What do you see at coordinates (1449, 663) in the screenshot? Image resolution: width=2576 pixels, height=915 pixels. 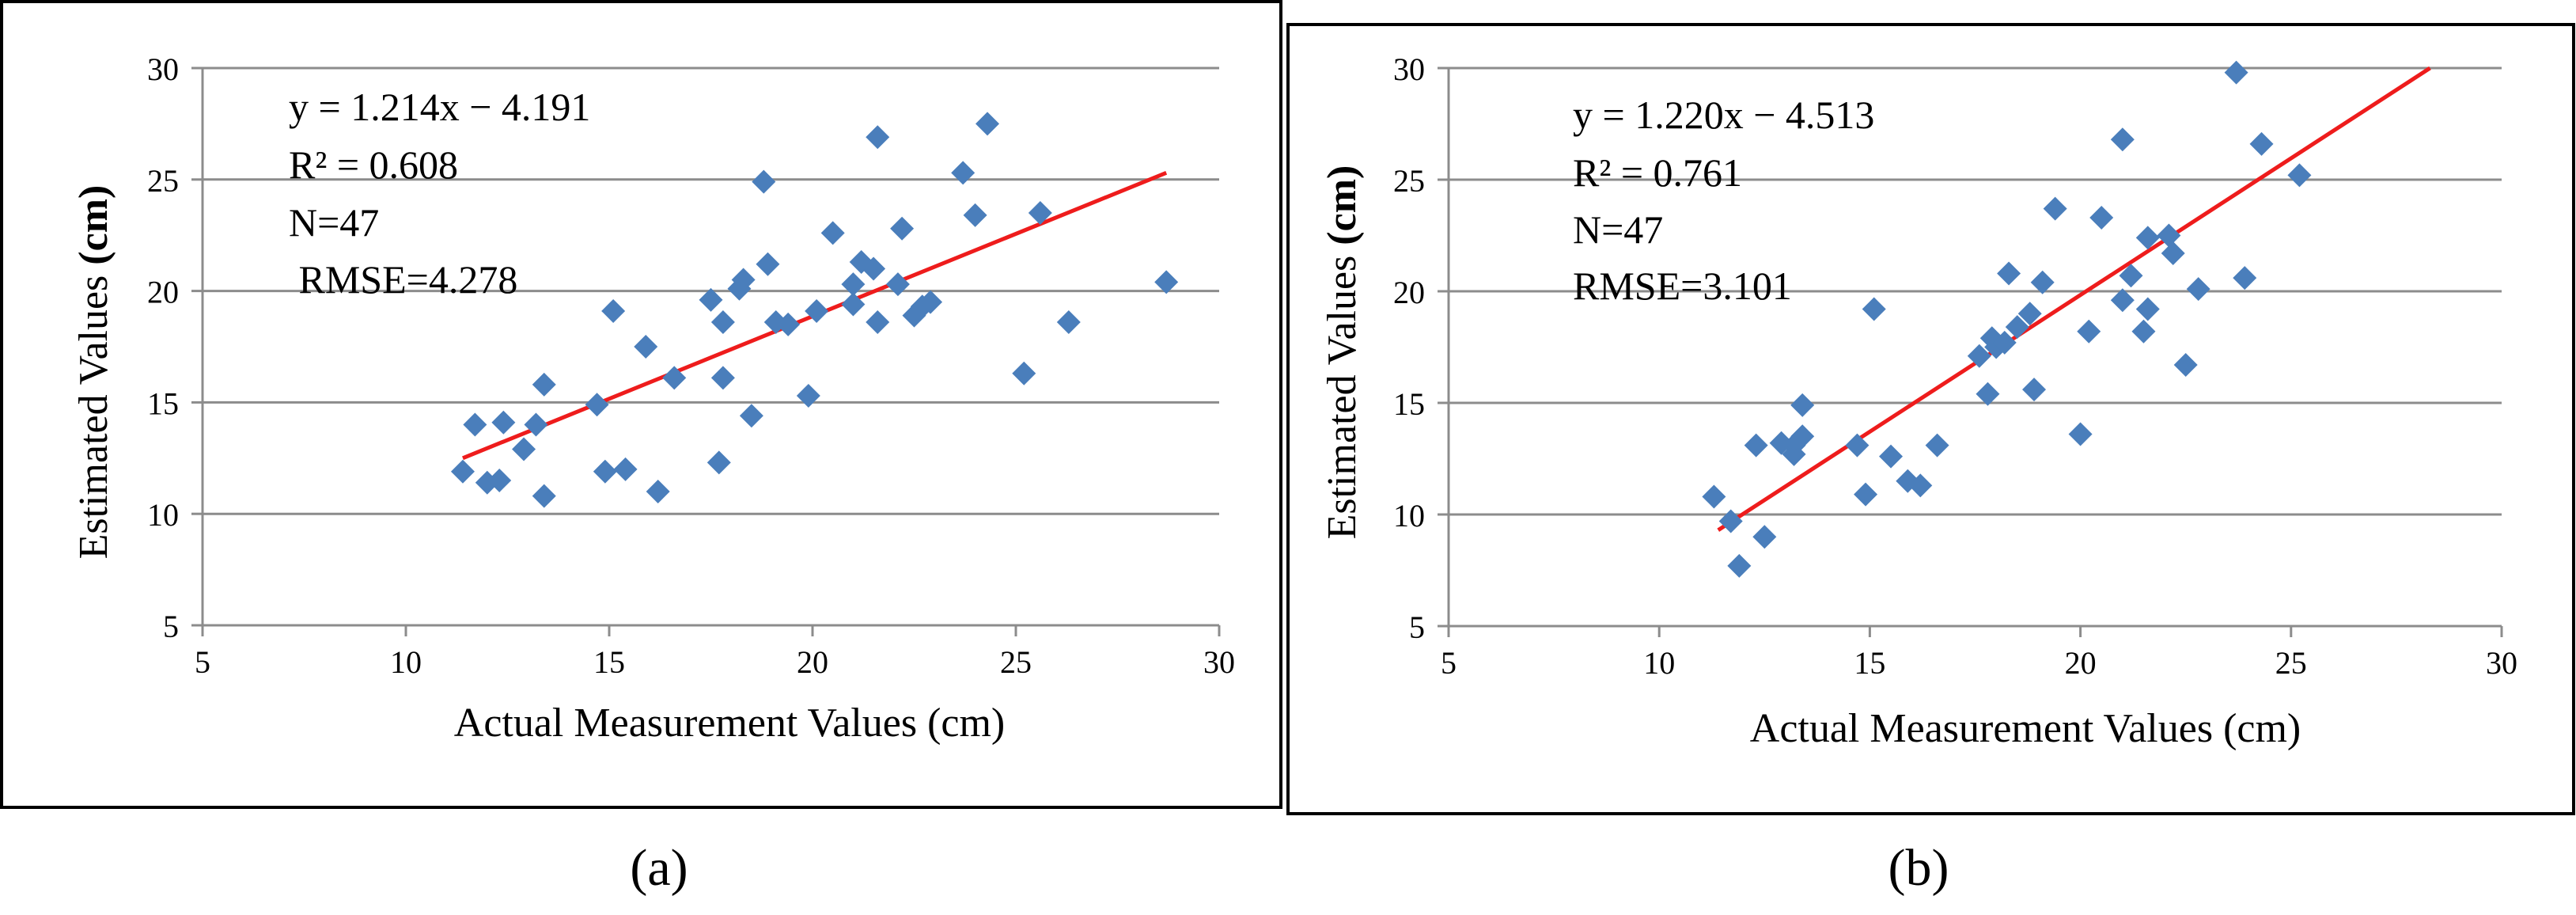 I see `x-tick-label: 5` at bounding box center [1449, 663].